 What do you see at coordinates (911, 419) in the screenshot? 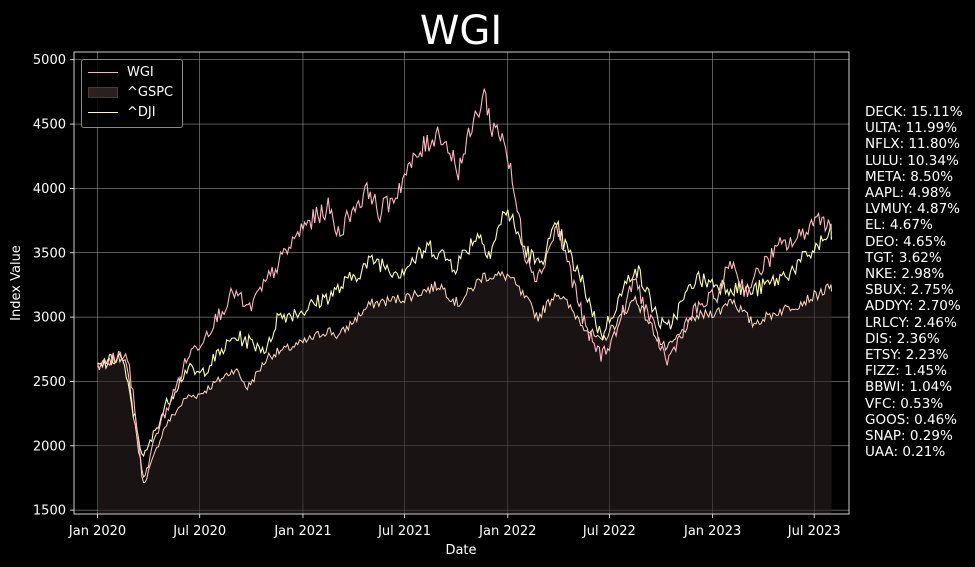
I see `holding-weight: GOOS: 0.46%` at bounding box center [911, 419].